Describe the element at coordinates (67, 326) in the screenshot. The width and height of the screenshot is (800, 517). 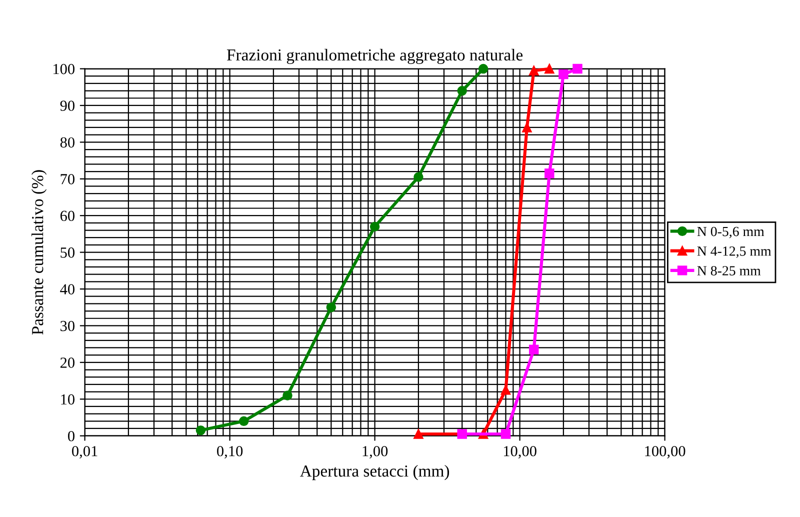
I see `y-tick-label: 30` at that location.